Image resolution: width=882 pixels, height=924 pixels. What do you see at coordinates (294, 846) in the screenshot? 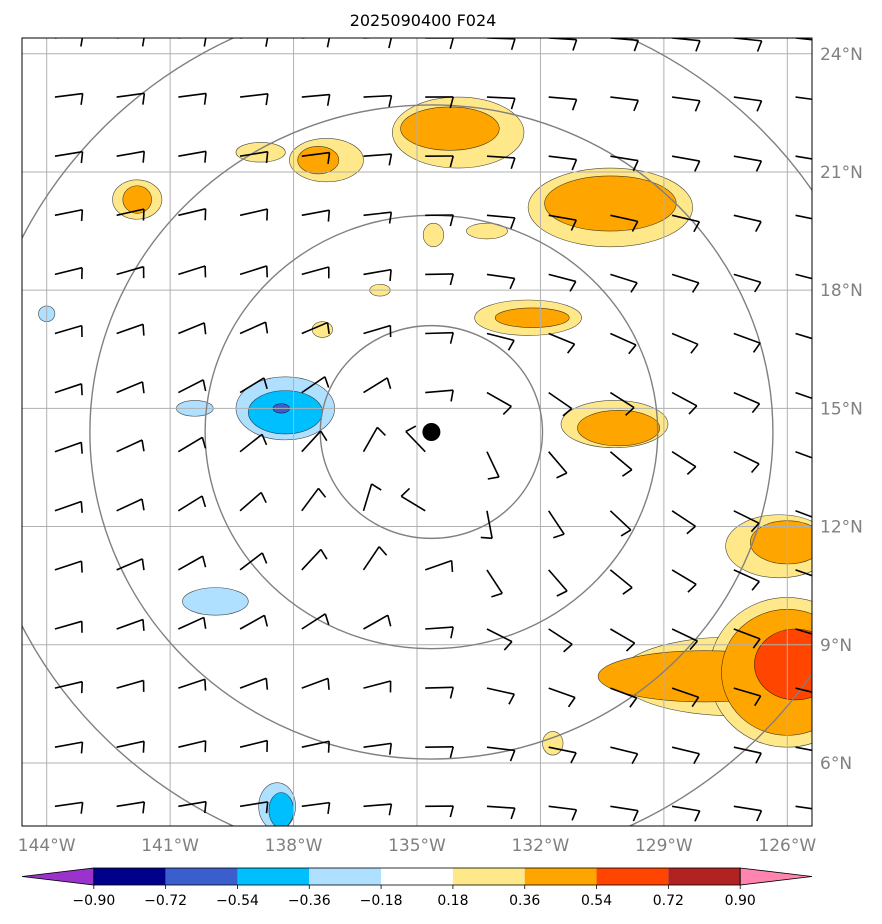
I see `lon-tick-label: 138°W` at bounding box center [294, 846].